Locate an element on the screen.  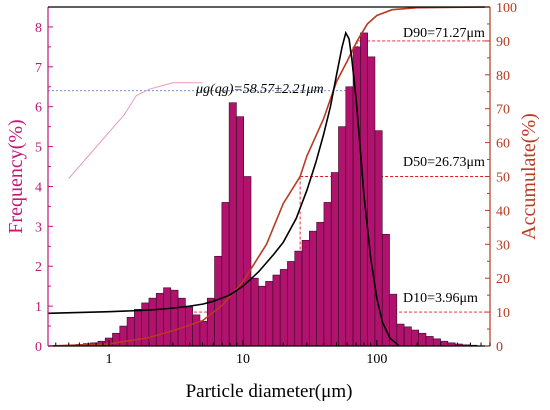
right-tick-label: 80 is located at coordinates (503, 76).